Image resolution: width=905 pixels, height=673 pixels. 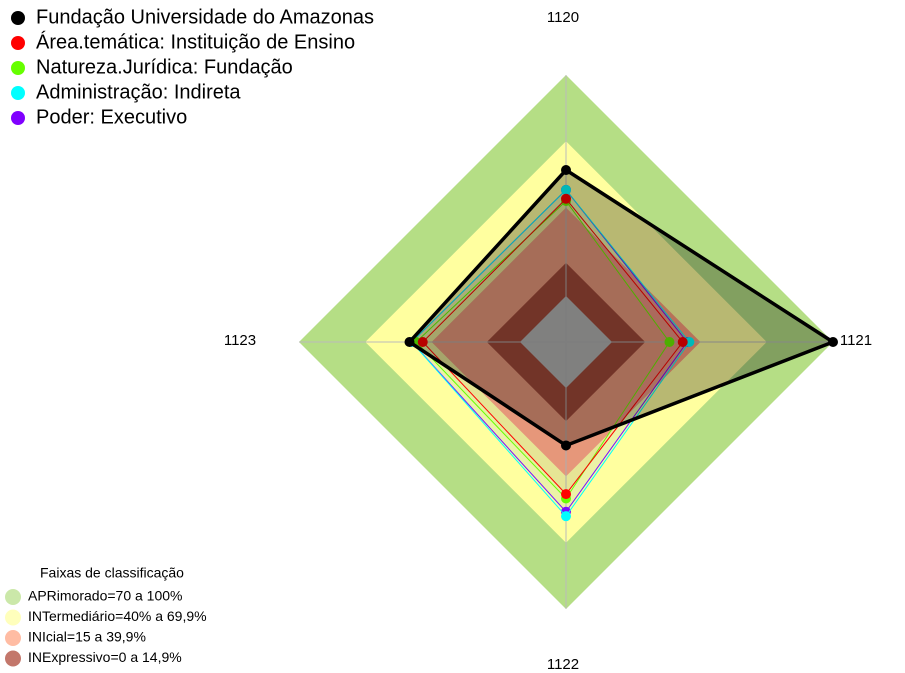 I want to click on axis-label: 1121, so click(x=856, y=340).